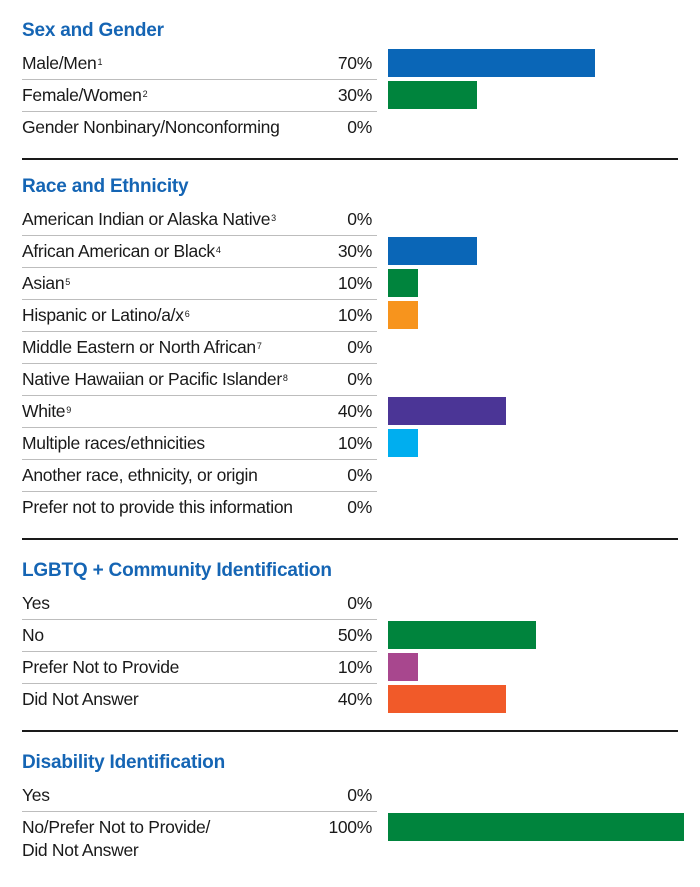 The height and width of the screenshot is (887, 700). I want to click on row-label-text: Middle Eastern or North African, so click(139, 347).